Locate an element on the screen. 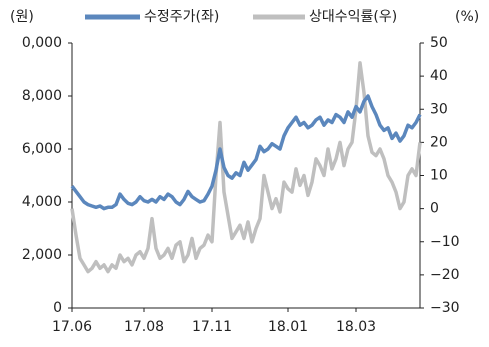 The image size is (489, 347). y2-tick-label: −30 is located at coordinates (445, 308).